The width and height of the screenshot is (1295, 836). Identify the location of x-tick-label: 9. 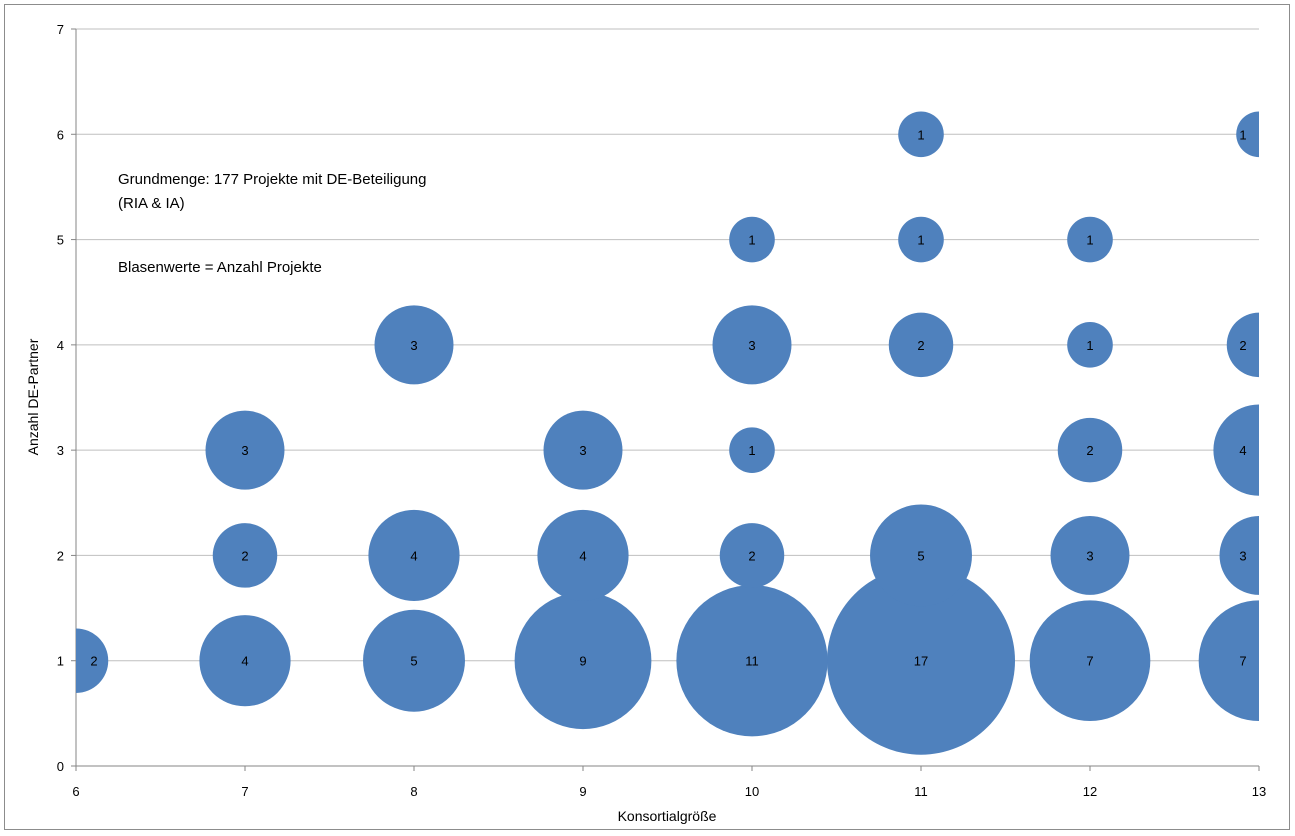
(582, 791).